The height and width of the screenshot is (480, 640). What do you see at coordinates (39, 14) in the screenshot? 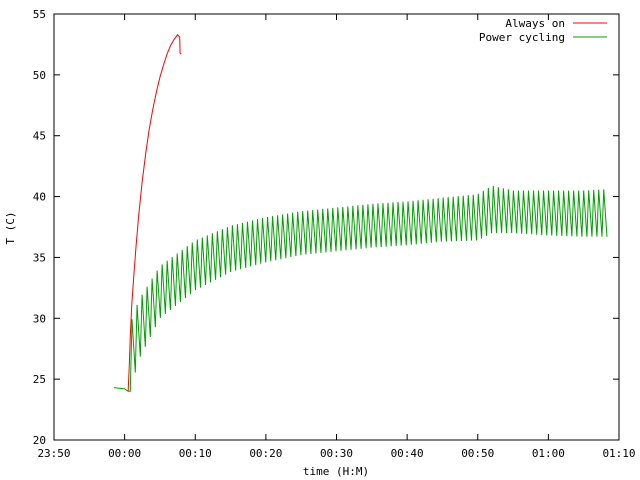
I see `y-tick-label: 55` at bounding box center [39, 14].